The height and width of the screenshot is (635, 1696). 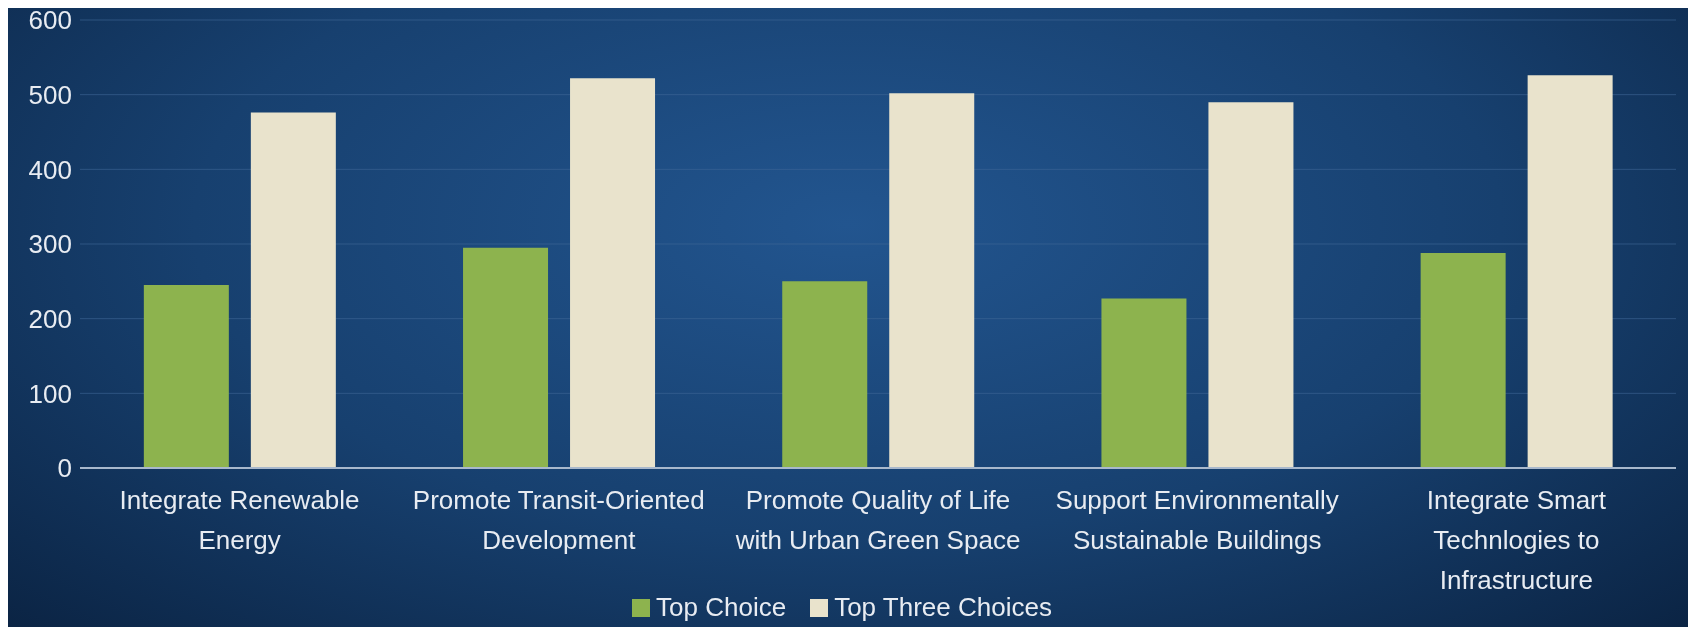 What do you see at coordinates (64, 468) in the screenshot?
I see `y-tick-label: 0` at bounding box center [64, 468].